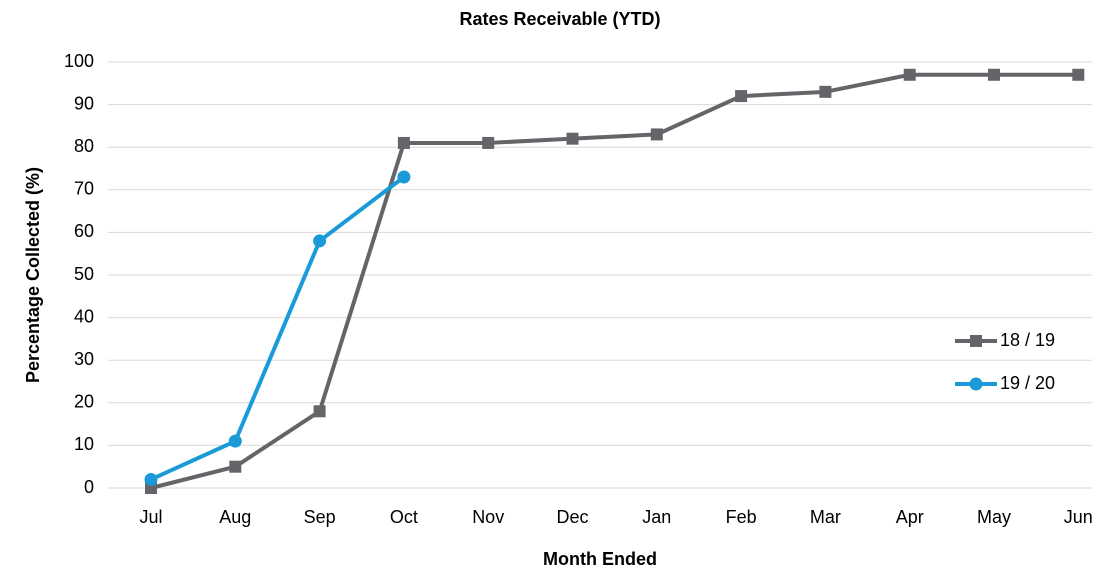  Describe the element at coordinates (150, 517) in the screenshot. I see `x-tick-label: Jul` at that location.